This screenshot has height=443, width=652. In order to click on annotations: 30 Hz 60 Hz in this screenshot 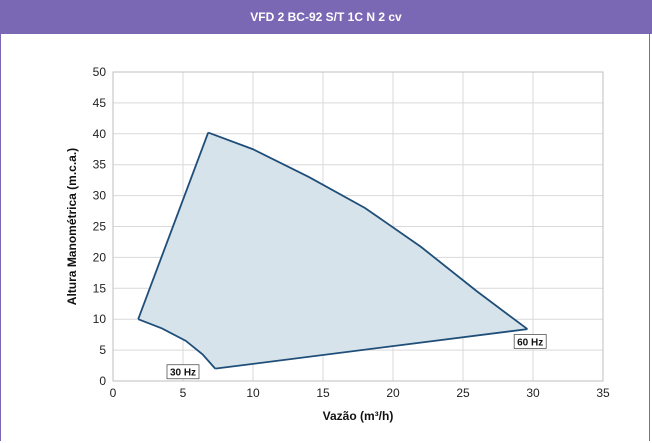, I will do `click(356, 357)`.